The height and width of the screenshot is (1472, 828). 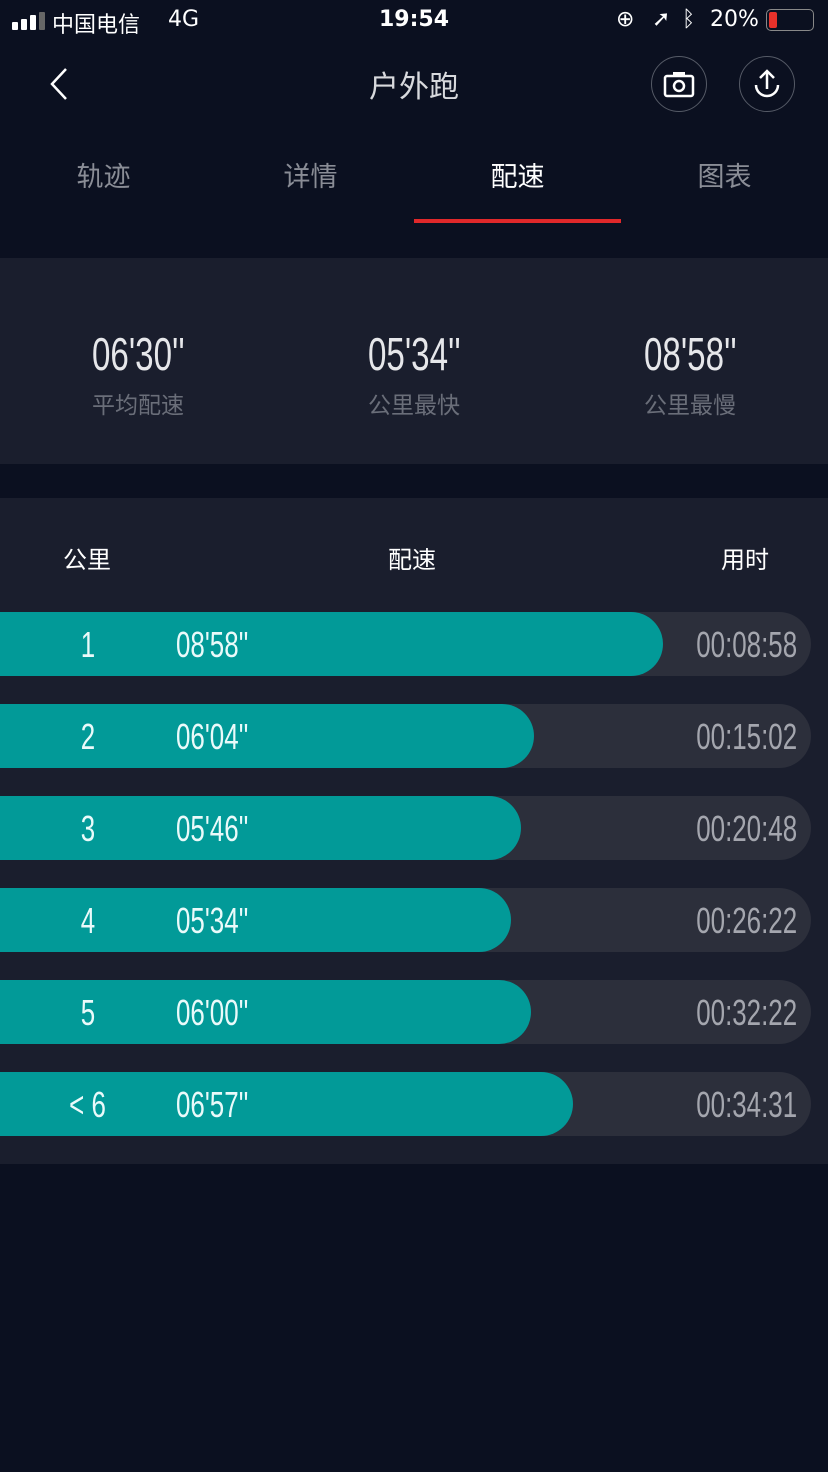 What do you see at coordinates (184, 19) in the screenshot?
I see `network-type: 4G` at bounding box center [184, 19].